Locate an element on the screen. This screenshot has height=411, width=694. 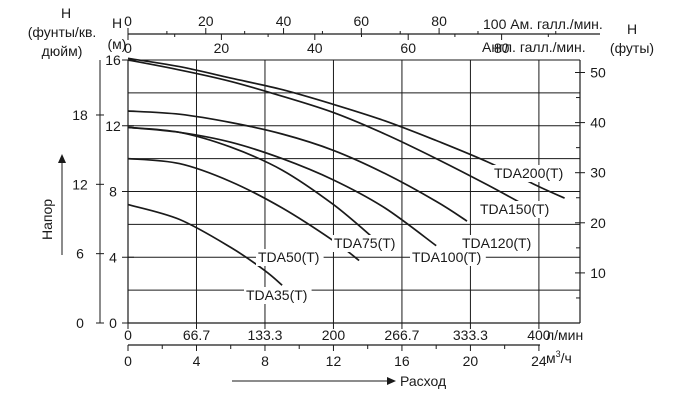
flow-arrow-head is located at coordinates (391, 381).